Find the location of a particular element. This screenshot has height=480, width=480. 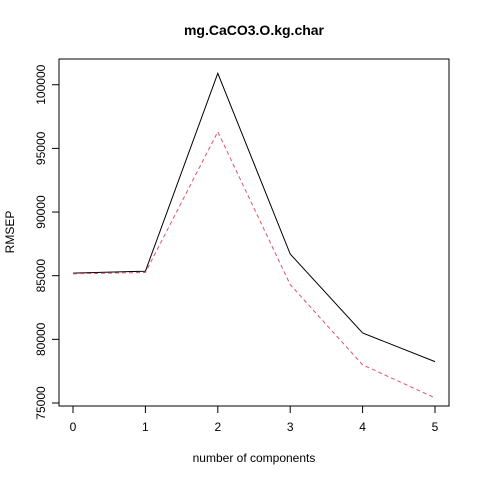

x-tick-label: 3 is located at coordinates (290, 427).